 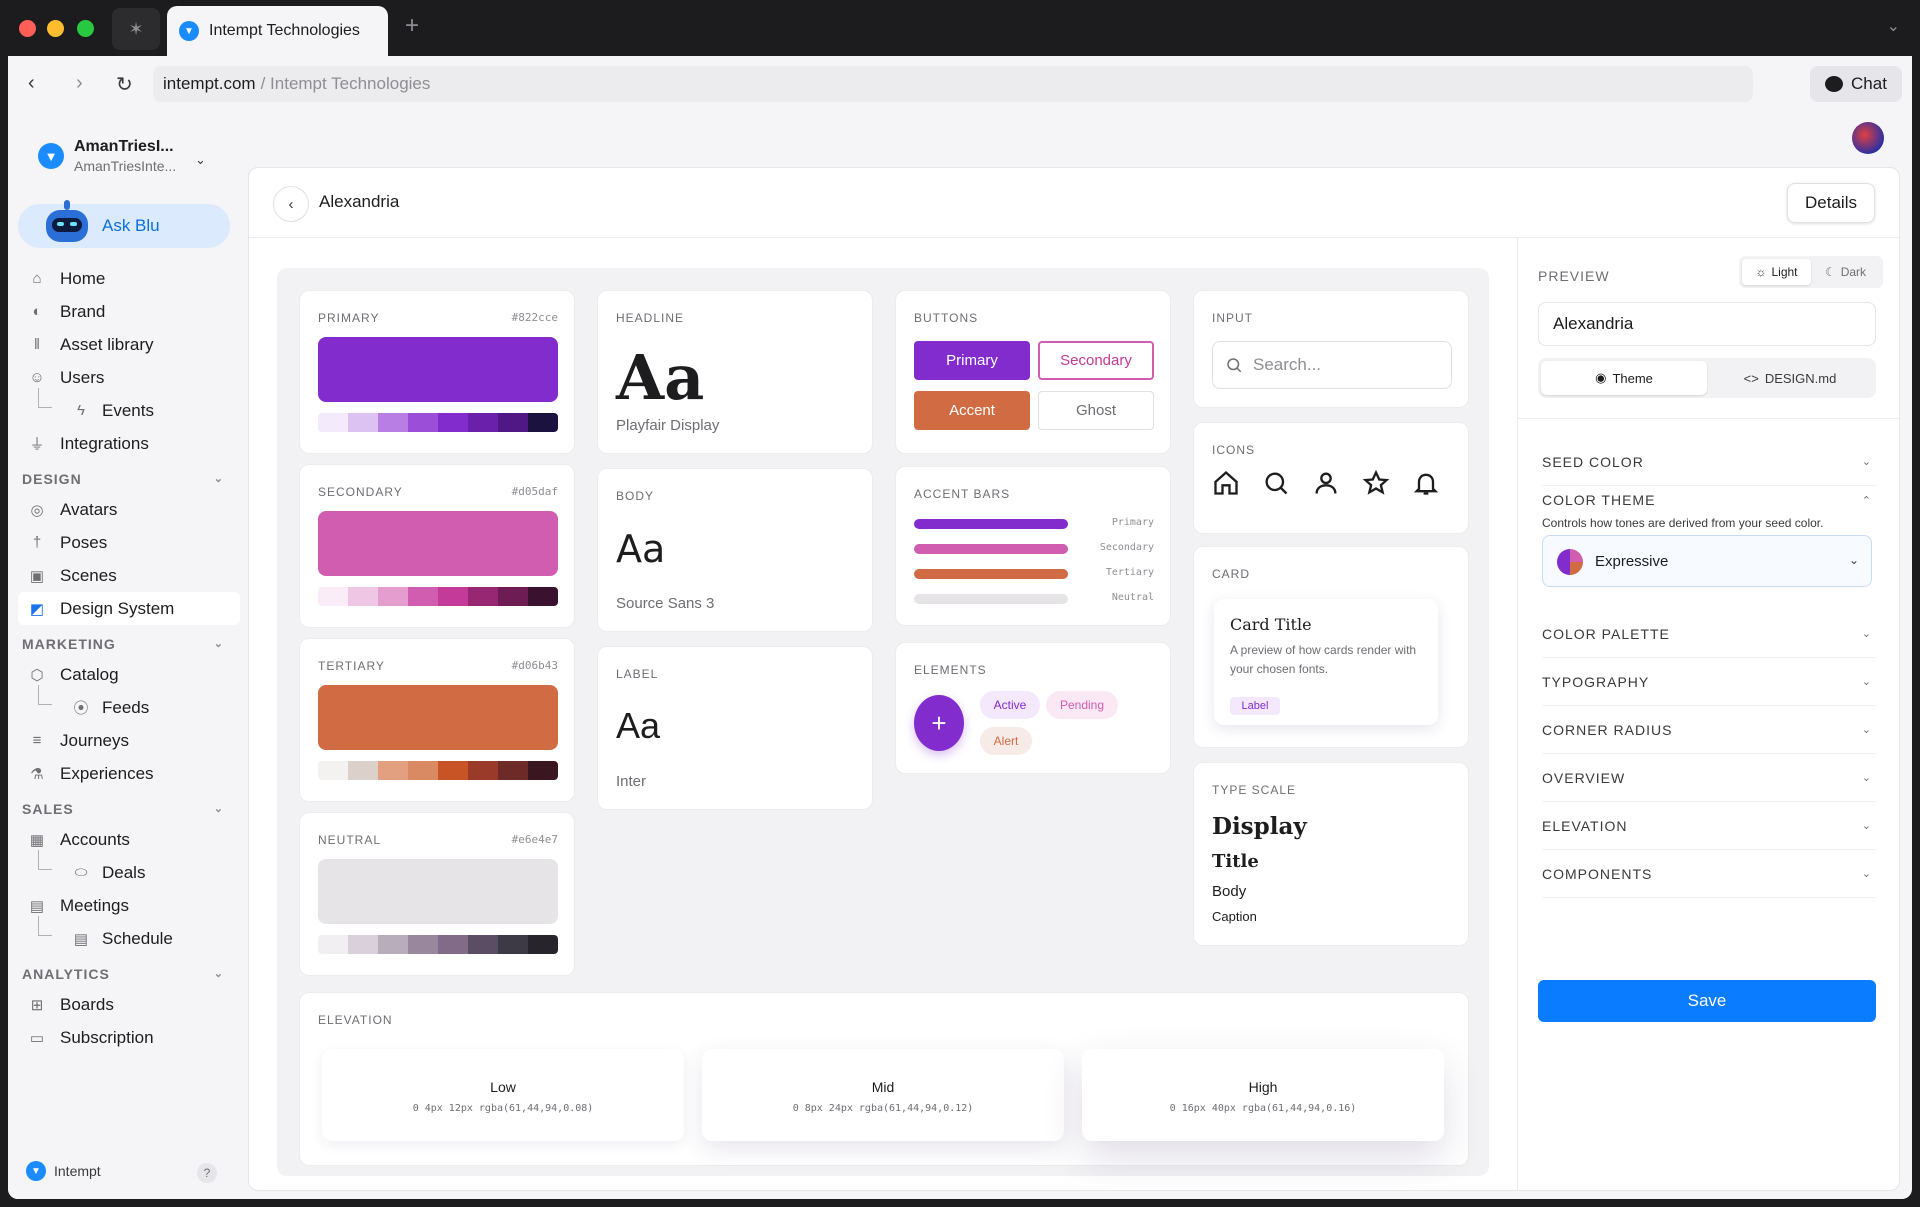 I want to click on accent-button: Accent, so click(x=972, y=410).